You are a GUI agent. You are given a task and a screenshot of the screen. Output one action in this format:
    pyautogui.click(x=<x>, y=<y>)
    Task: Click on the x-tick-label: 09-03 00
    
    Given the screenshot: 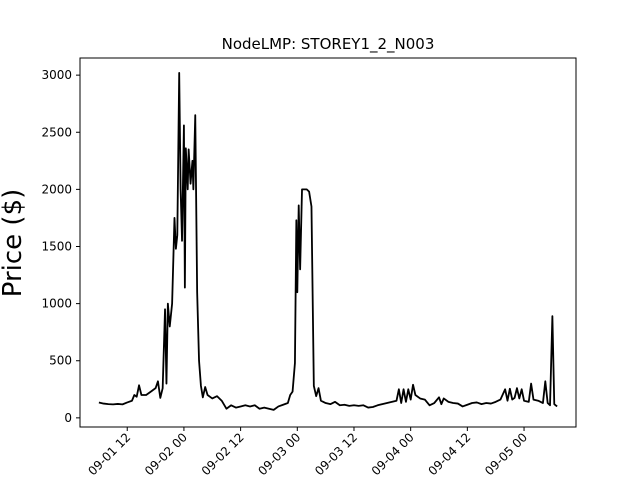 What is the action you would take?
    pyautogui.click(x=279, y=454)
    